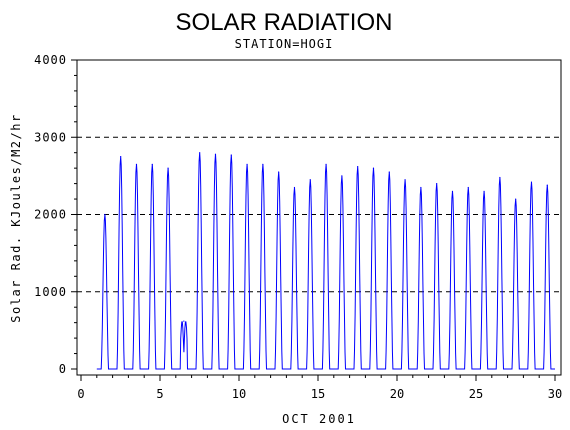  I want to click on y-tick-label-3000: 3000, so click(50, 137).